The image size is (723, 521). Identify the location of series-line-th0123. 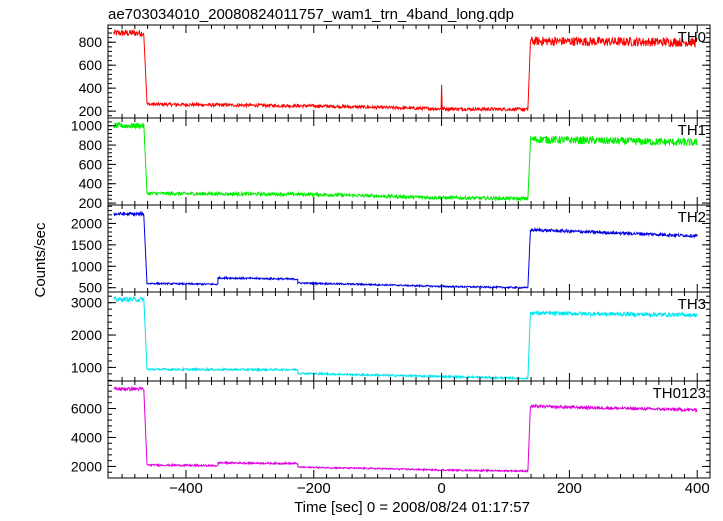
(405, 429).